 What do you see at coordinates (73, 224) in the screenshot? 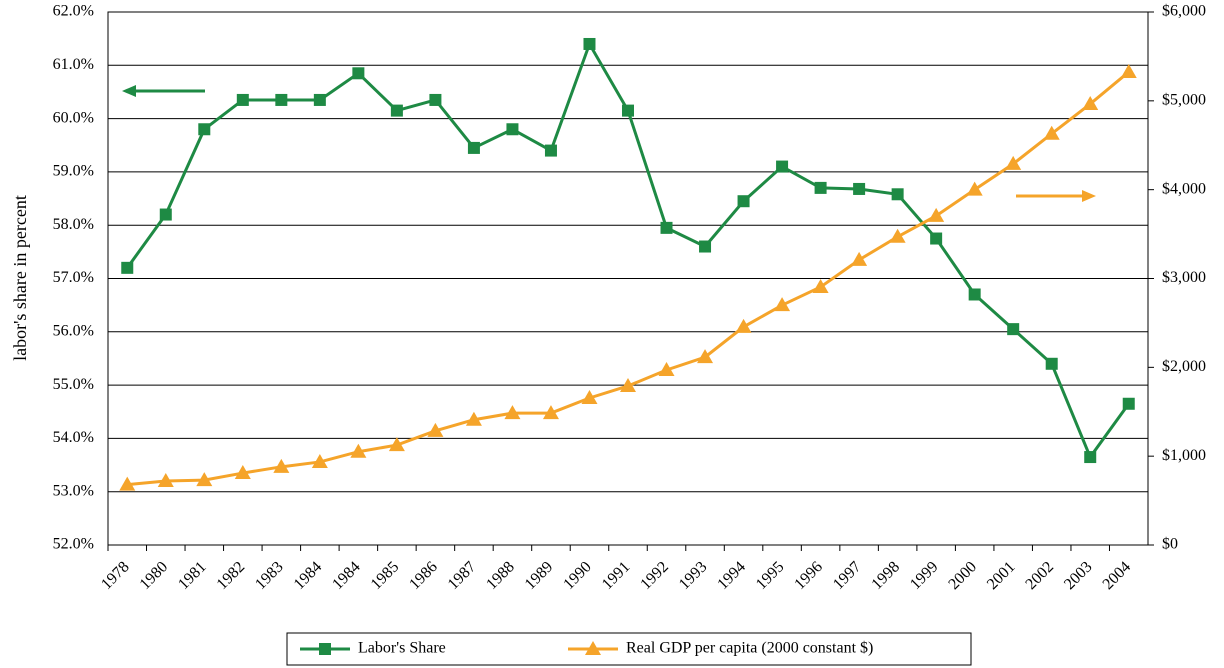
I see `y-tick-label: 58.0%` at bounding box center [73, 224].